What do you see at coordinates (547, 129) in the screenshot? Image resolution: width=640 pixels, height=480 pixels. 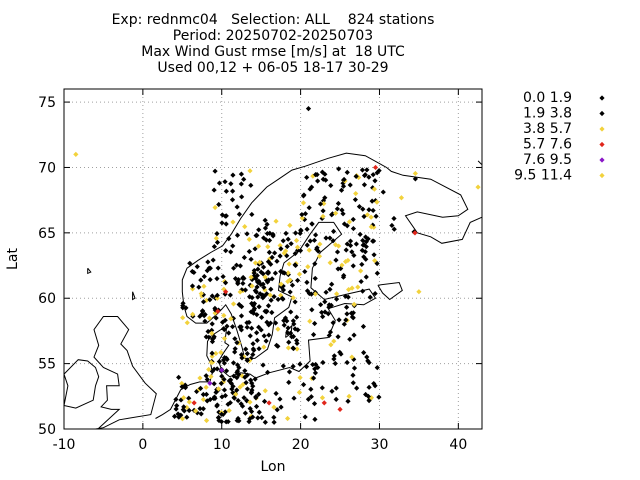 I see `legend-label: 3.8 5.7` at bounding box center [547, 129].